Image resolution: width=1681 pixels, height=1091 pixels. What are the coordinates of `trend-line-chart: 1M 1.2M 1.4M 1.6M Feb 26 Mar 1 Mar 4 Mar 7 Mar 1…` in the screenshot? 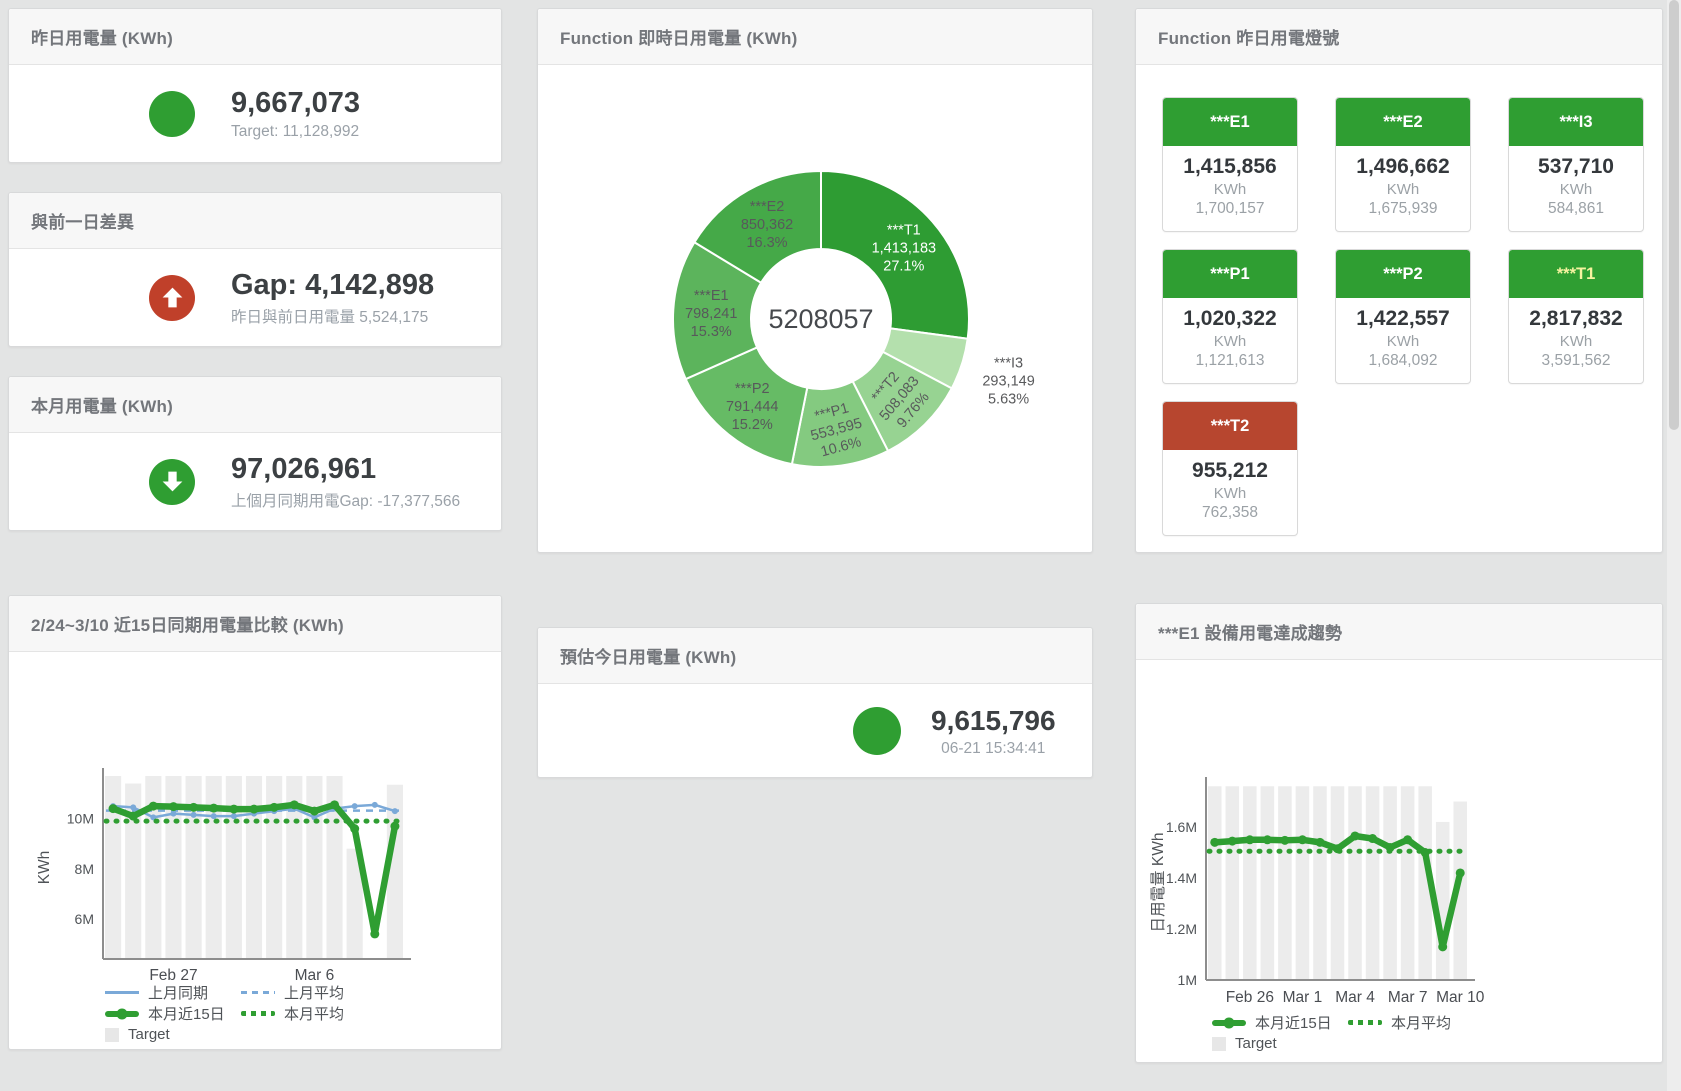 It's located at (1317, 891).